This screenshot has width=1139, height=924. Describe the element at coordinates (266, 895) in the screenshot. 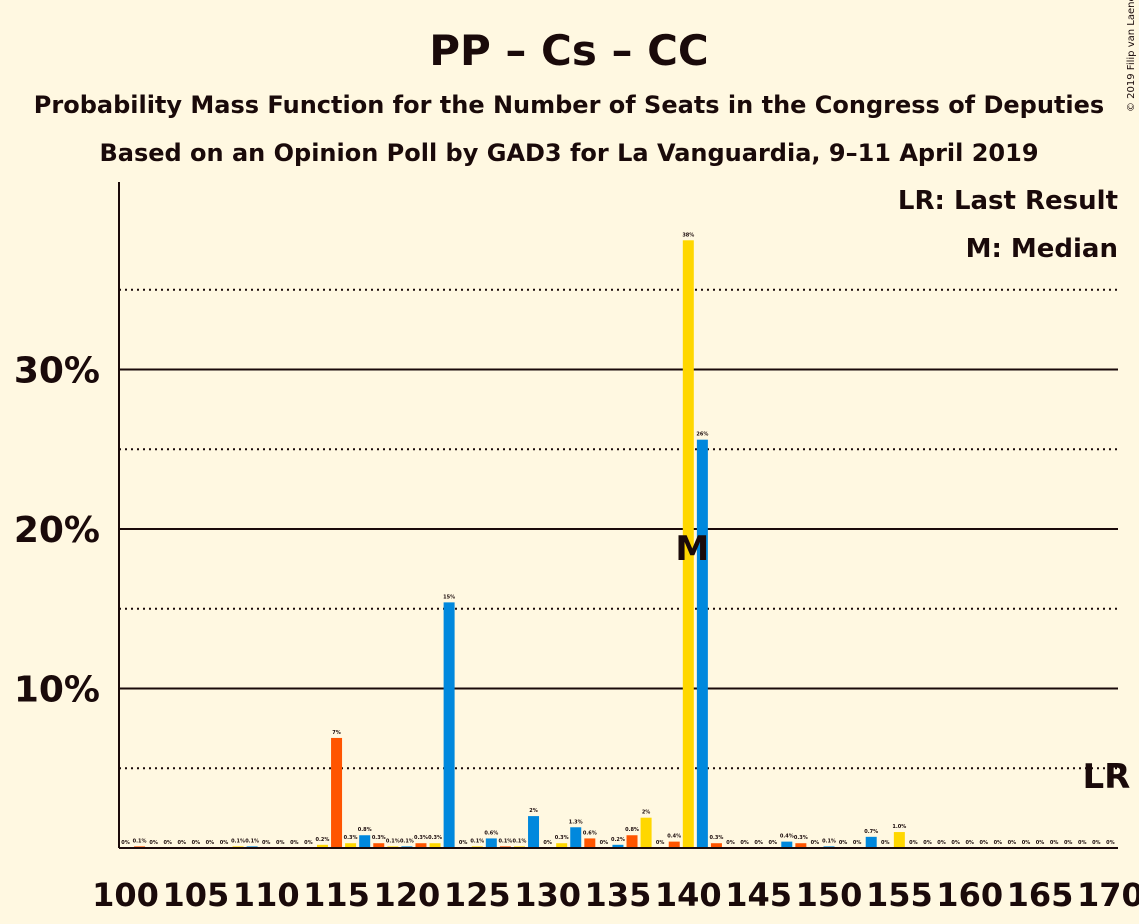

I see `x-tick-label: 110` at that location.